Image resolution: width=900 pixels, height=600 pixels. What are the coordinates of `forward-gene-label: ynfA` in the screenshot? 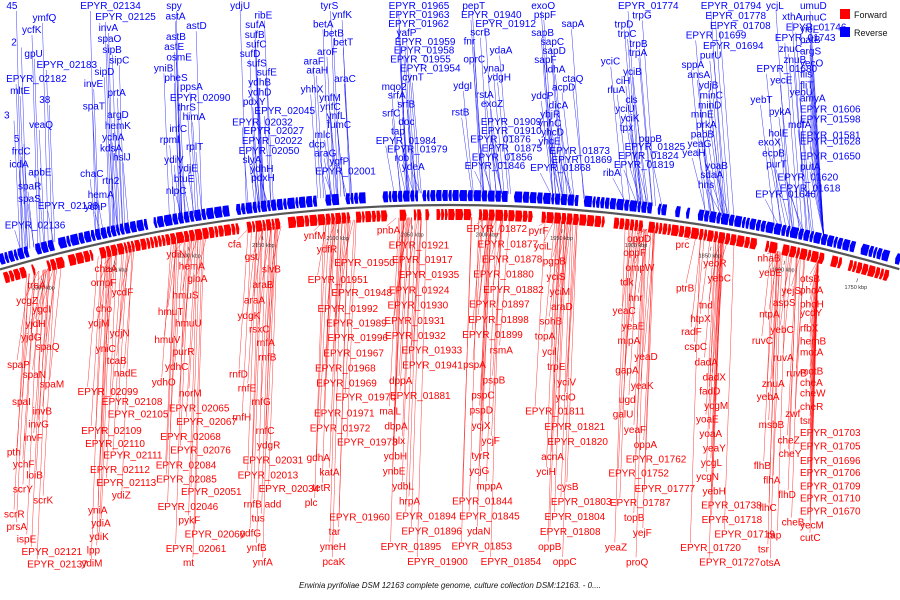 It's located at (263, 562).